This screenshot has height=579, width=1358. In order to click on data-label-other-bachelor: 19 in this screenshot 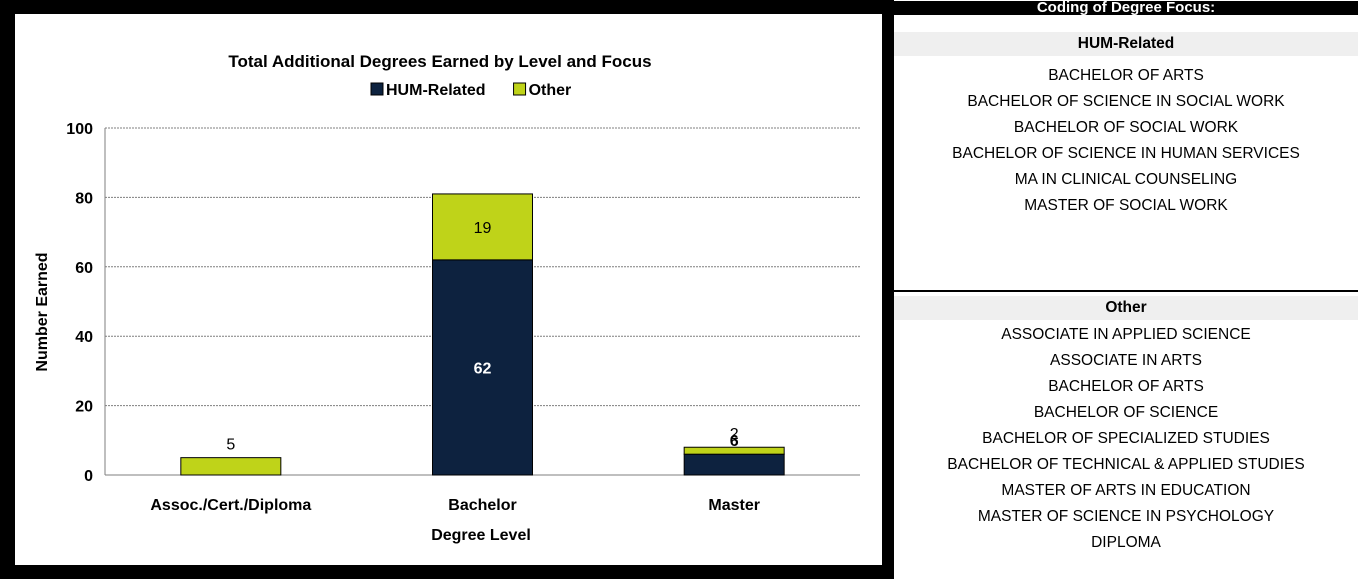, I will do `click(483, 228)`.